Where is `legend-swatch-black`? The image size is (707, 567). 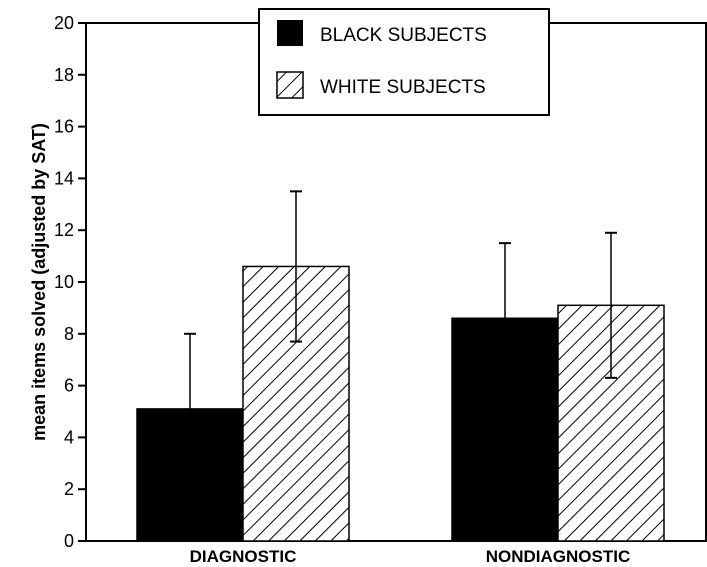 legend-swatch-black is located at coordinates (290, 33).